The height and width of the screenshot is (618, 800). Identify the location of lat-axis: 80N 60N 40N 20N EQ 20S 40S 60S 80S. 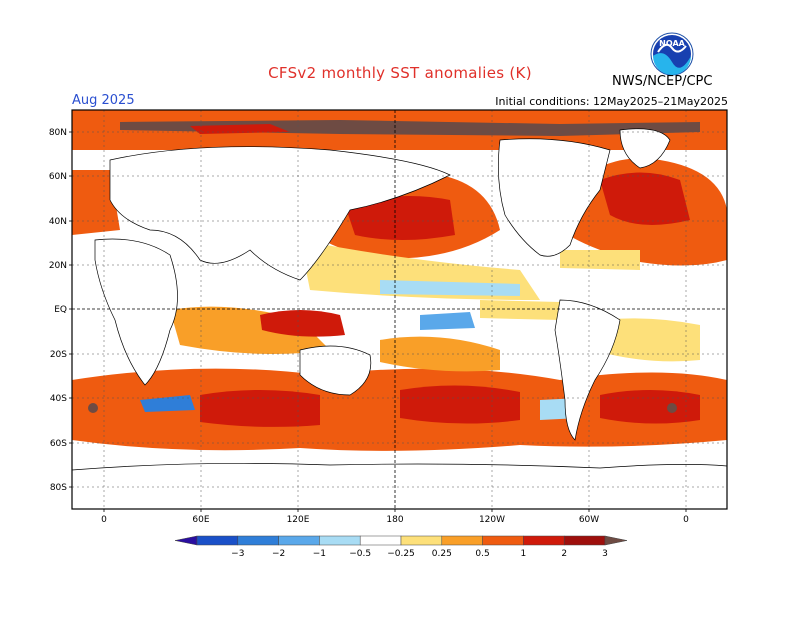
(58, 310).